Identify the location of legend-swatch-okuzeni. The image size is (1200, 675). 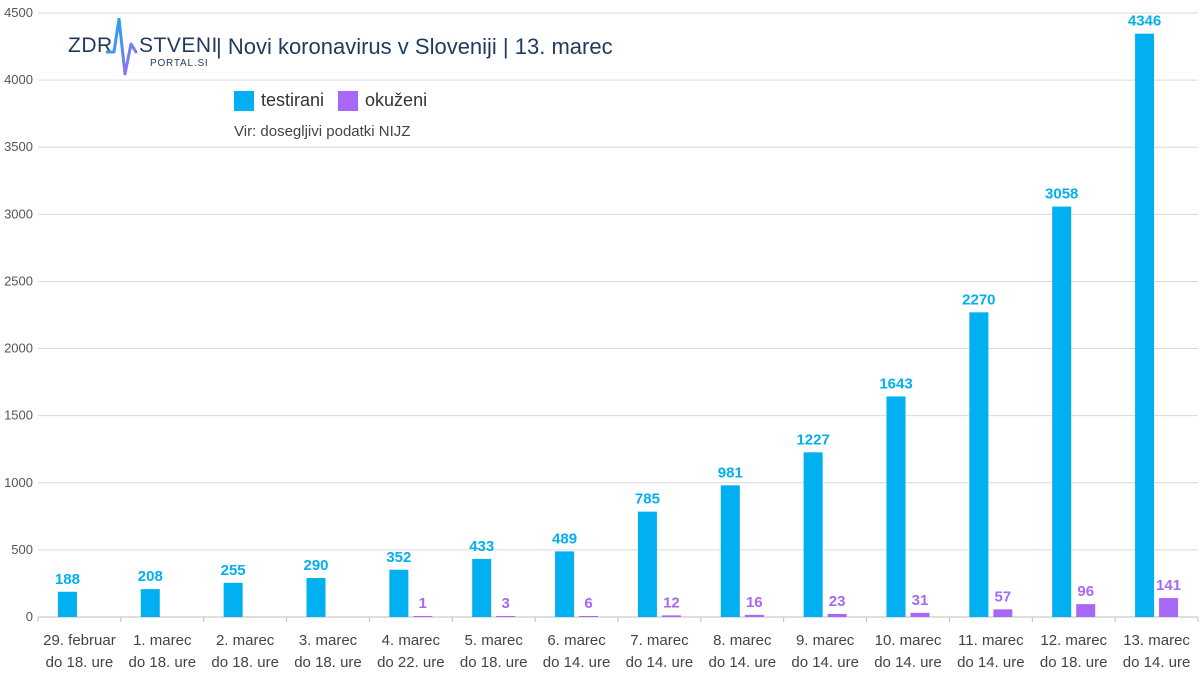
(348, 100).